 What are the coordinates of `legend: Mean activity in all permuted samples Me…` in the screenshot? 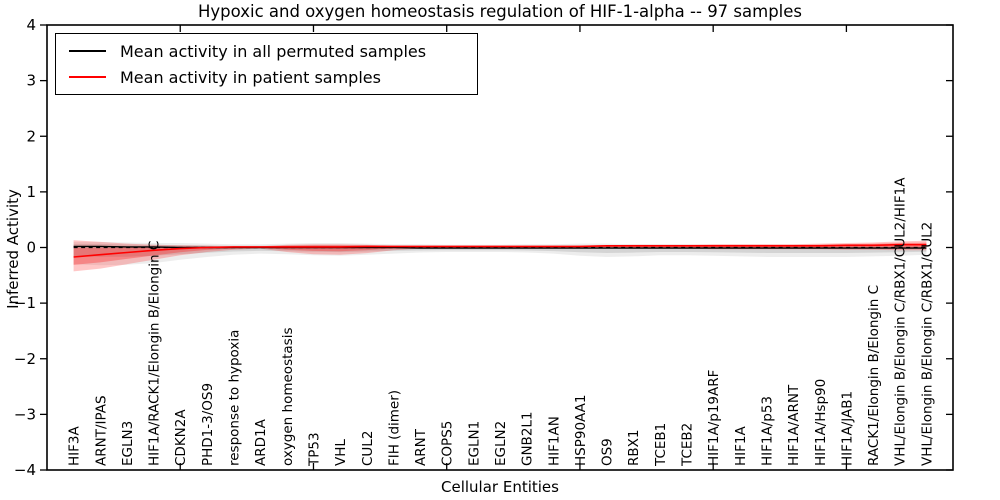 It's located at (266, 64).